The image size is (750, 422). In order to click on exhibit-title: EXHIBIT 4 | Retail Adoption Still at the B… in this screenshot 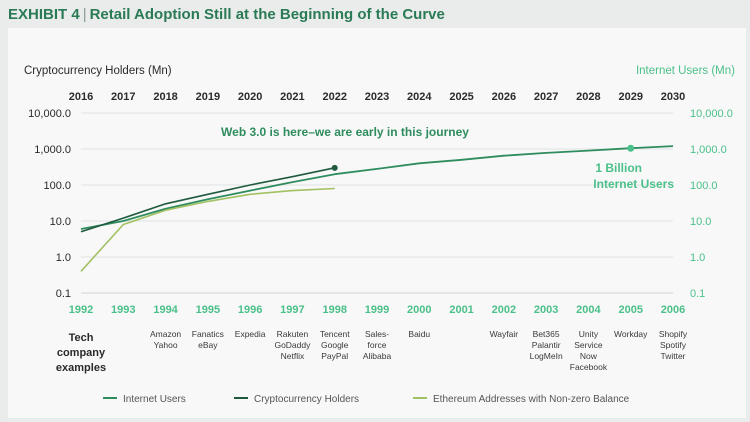, I will do `click(226, 14)`.